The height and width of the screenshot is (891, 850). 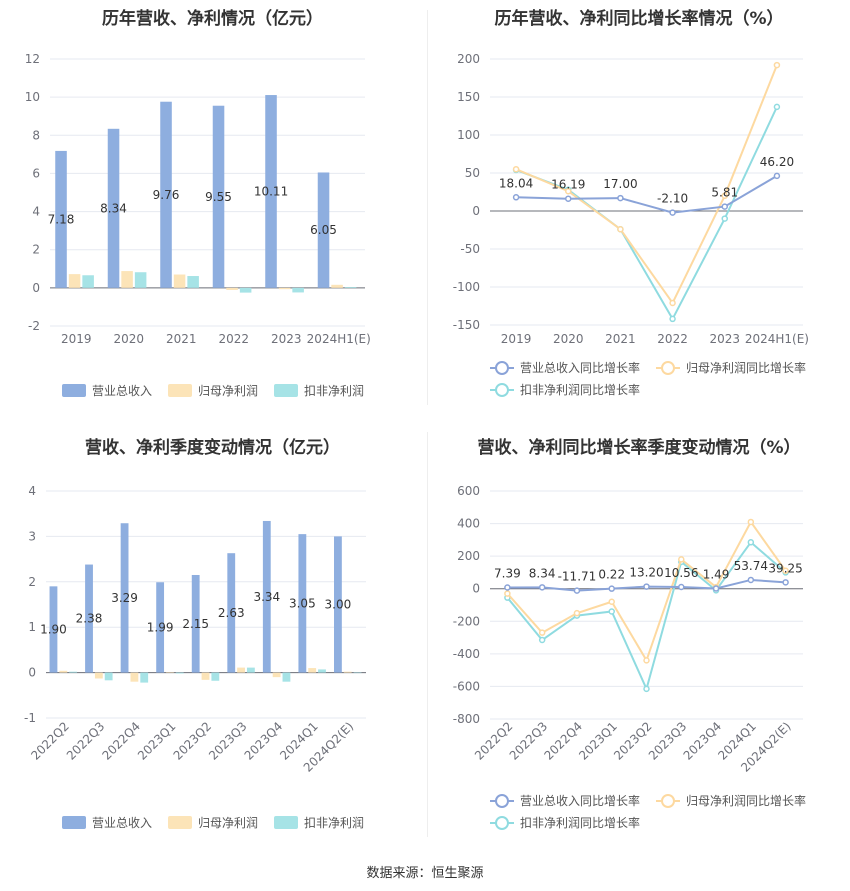 What do you see at coordinates (166, 195) in the screenshot?
I see `bar-data-label: 9.76` at bounding box center [166, 195].